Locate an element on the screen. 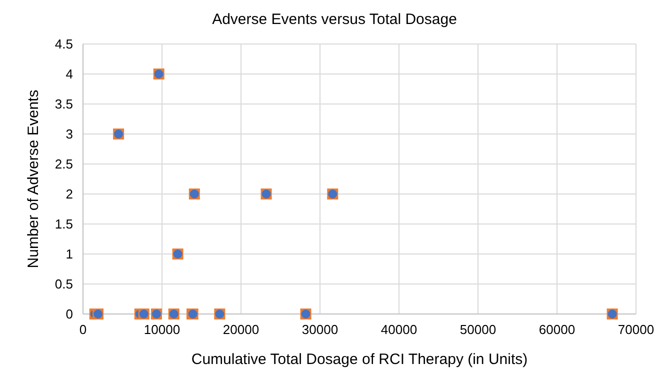 This screenshot has height=381, width=669. y-tick-label: 2.5 is located at coordinates (63, 164).